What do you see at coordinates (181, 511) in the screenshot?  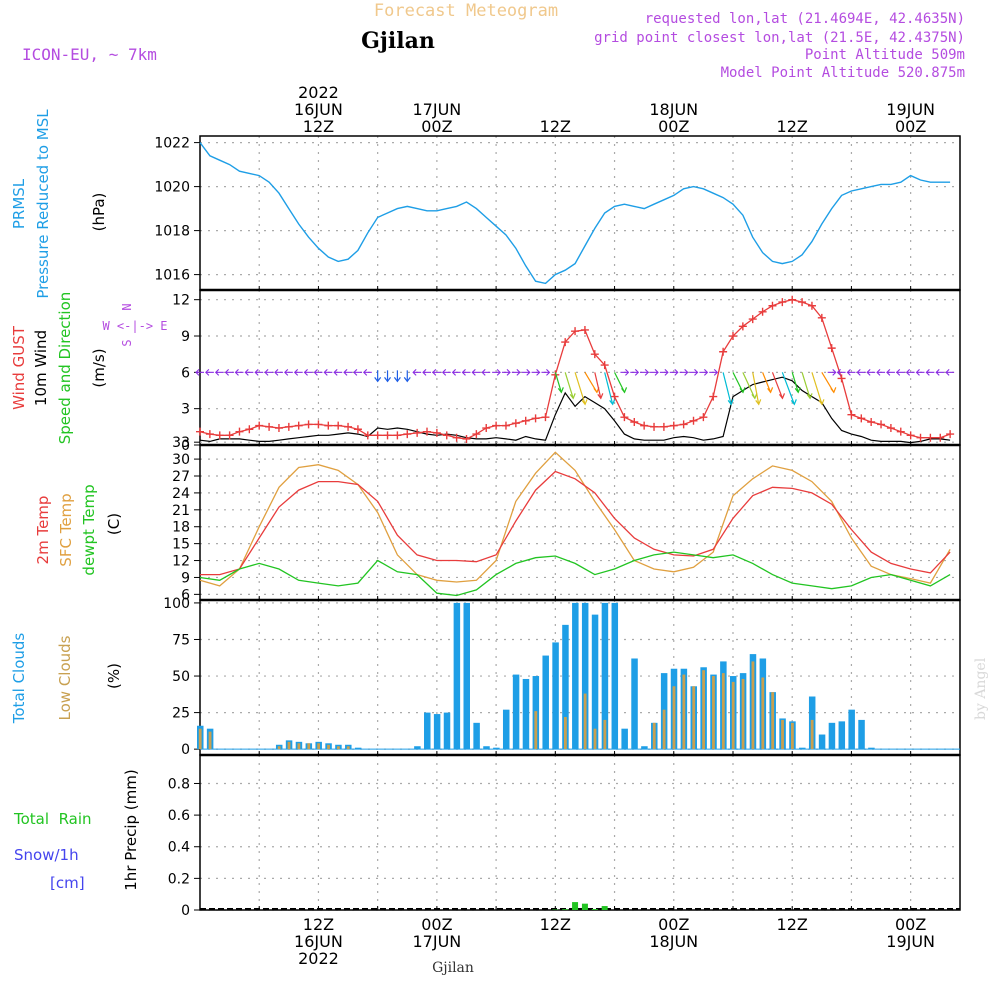 I see `y-tick-label: 21` at bounding box center [181, 511].